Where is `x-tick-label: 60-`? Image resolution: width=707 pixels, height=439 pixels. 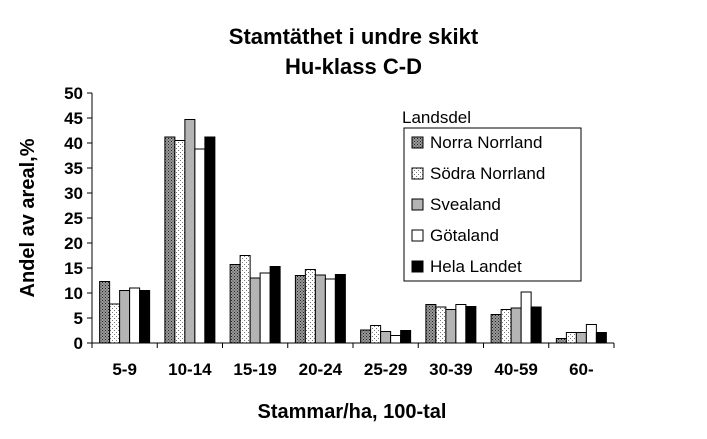 x-tick-label: 60- is located at coordinates (581, 369).